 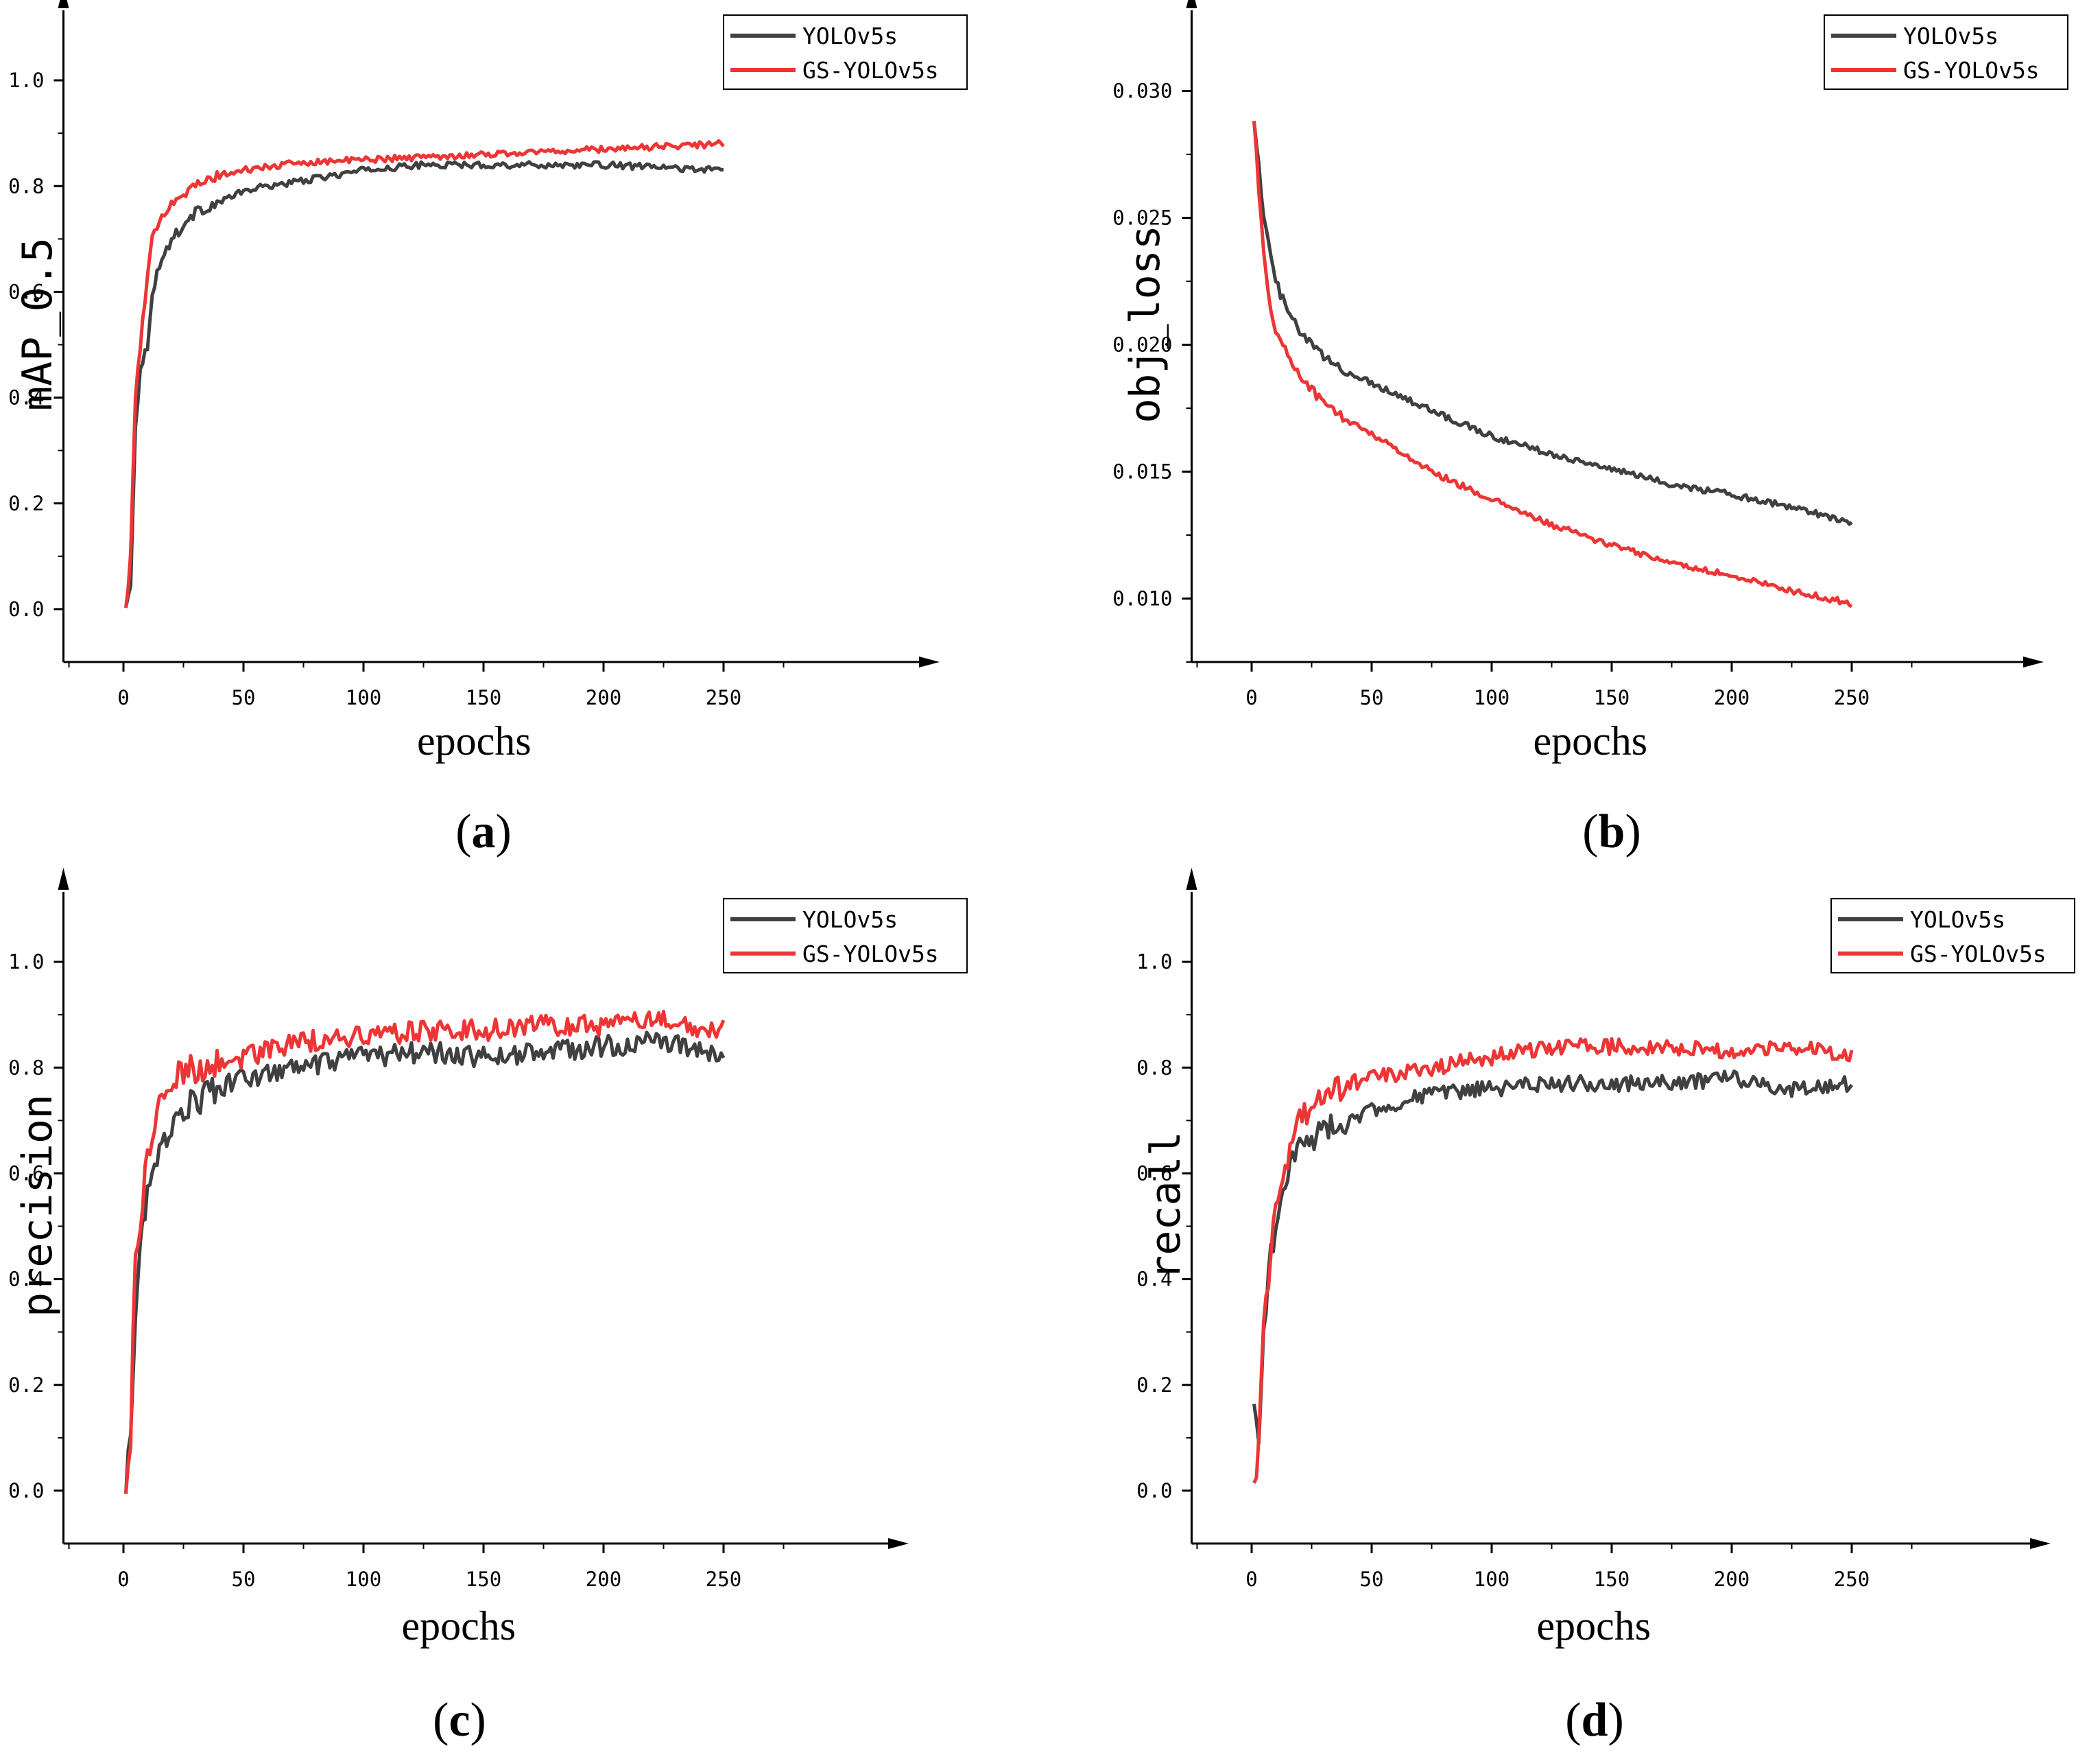 What do you see at coordinates (38, 324) in the screenshot?
I see `y-axis-title: mAP_0.5` at bounding box center [38, 324].